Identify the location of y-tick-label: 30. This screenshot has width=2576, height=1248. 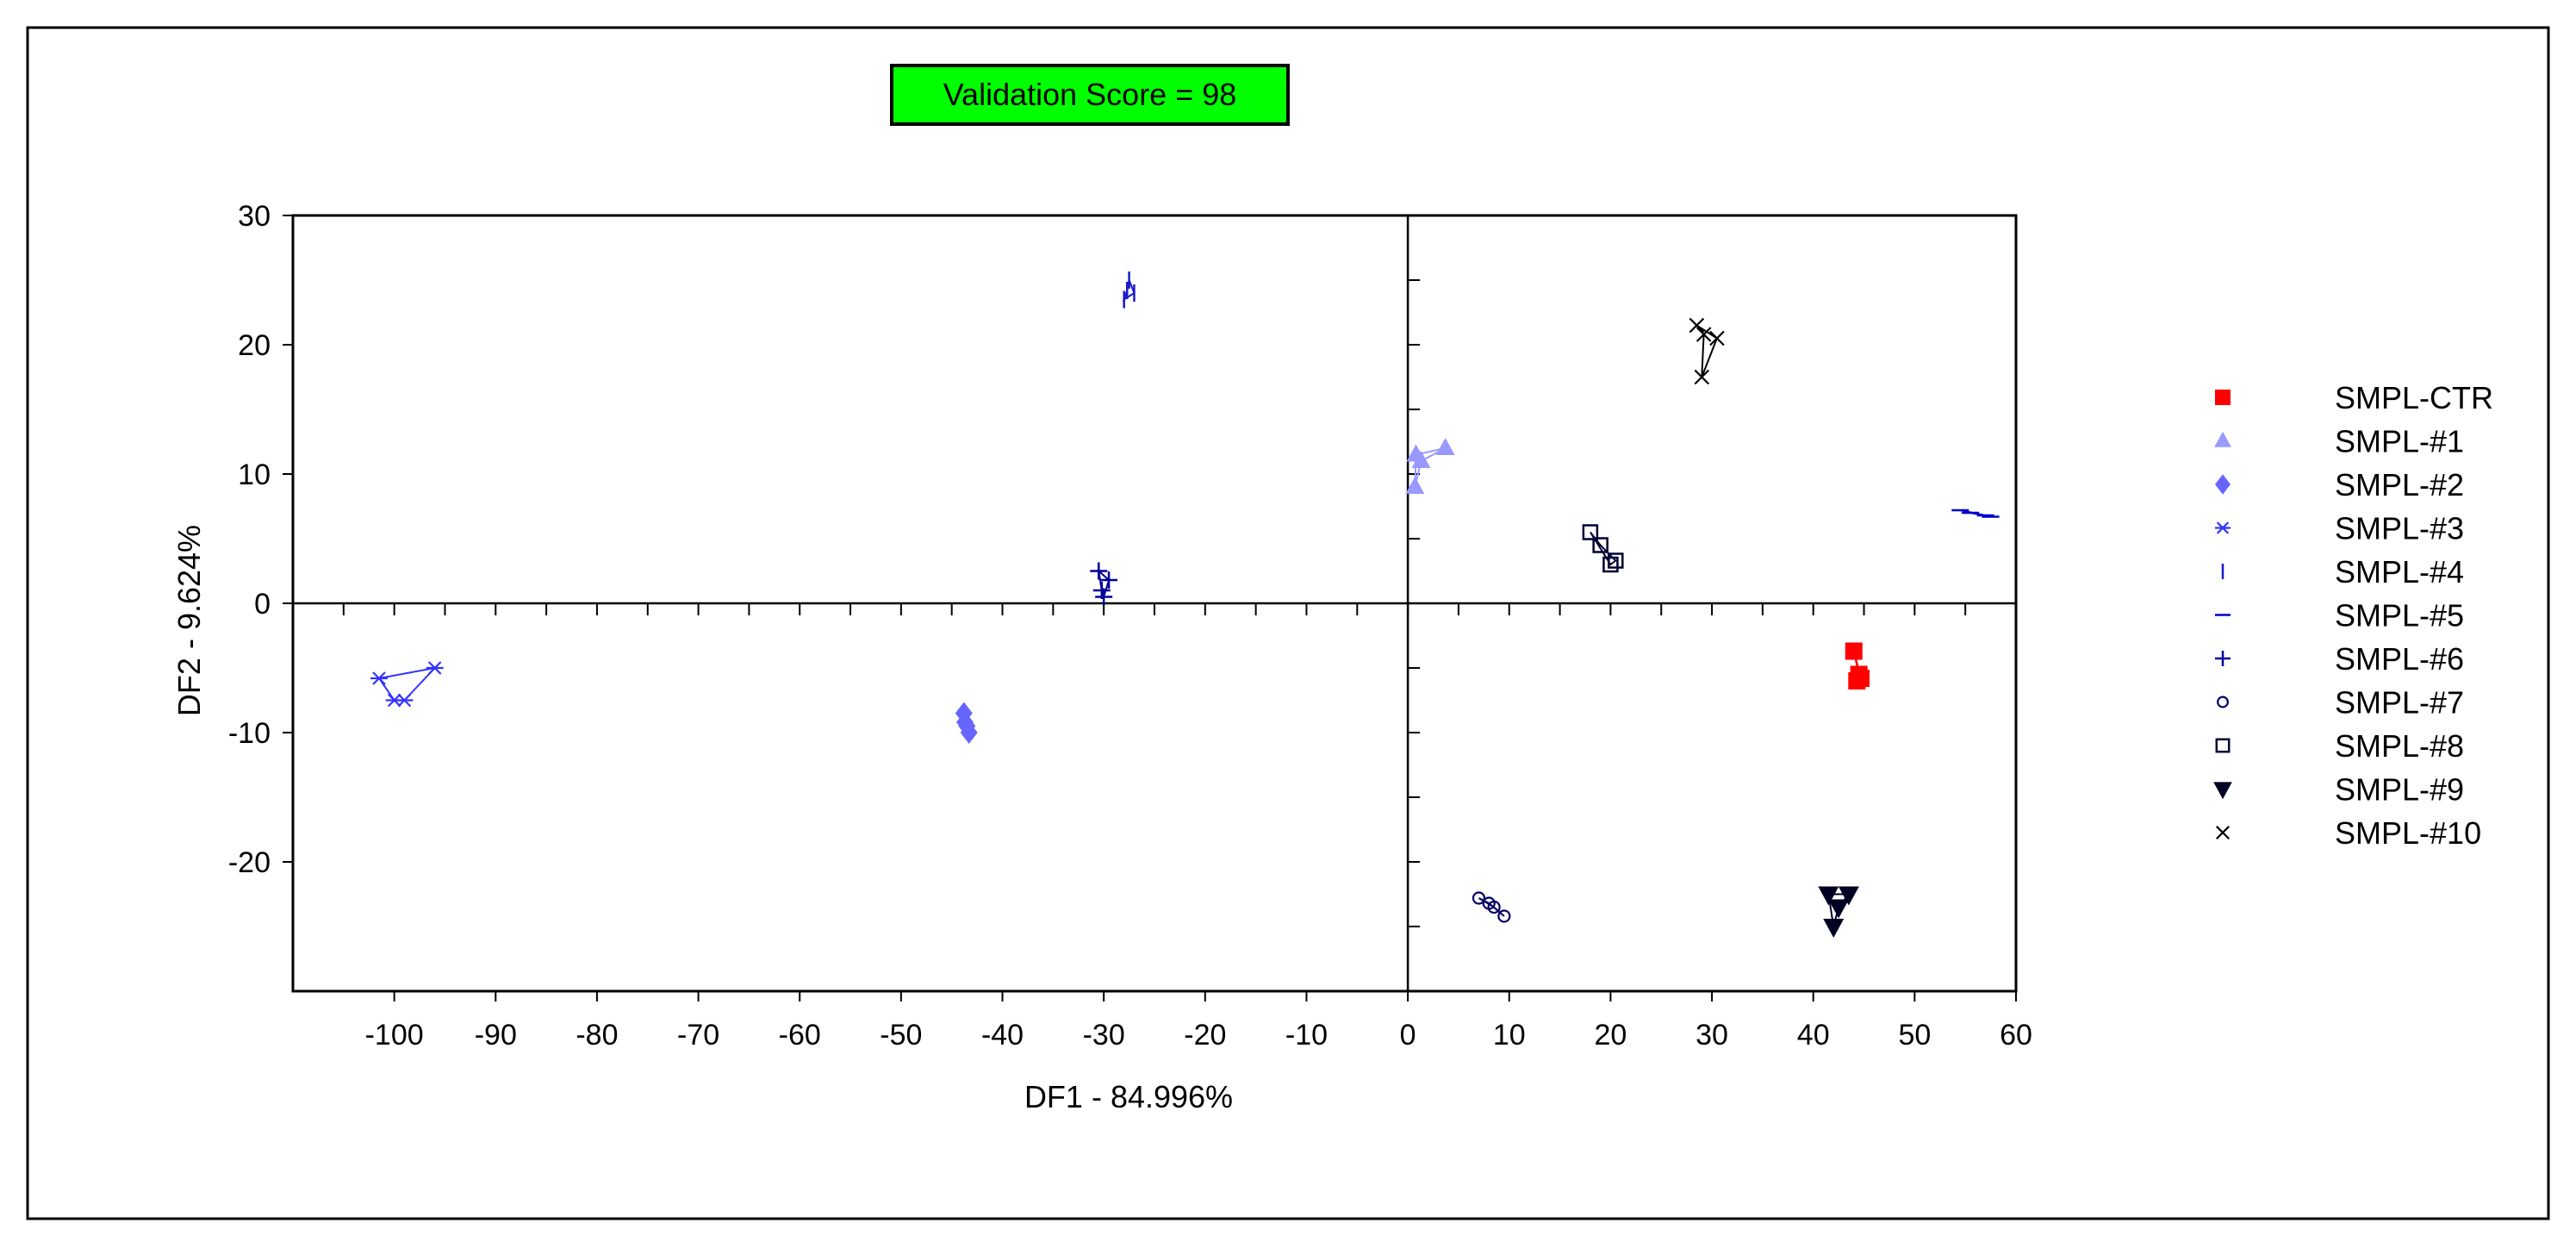
(255, 217).